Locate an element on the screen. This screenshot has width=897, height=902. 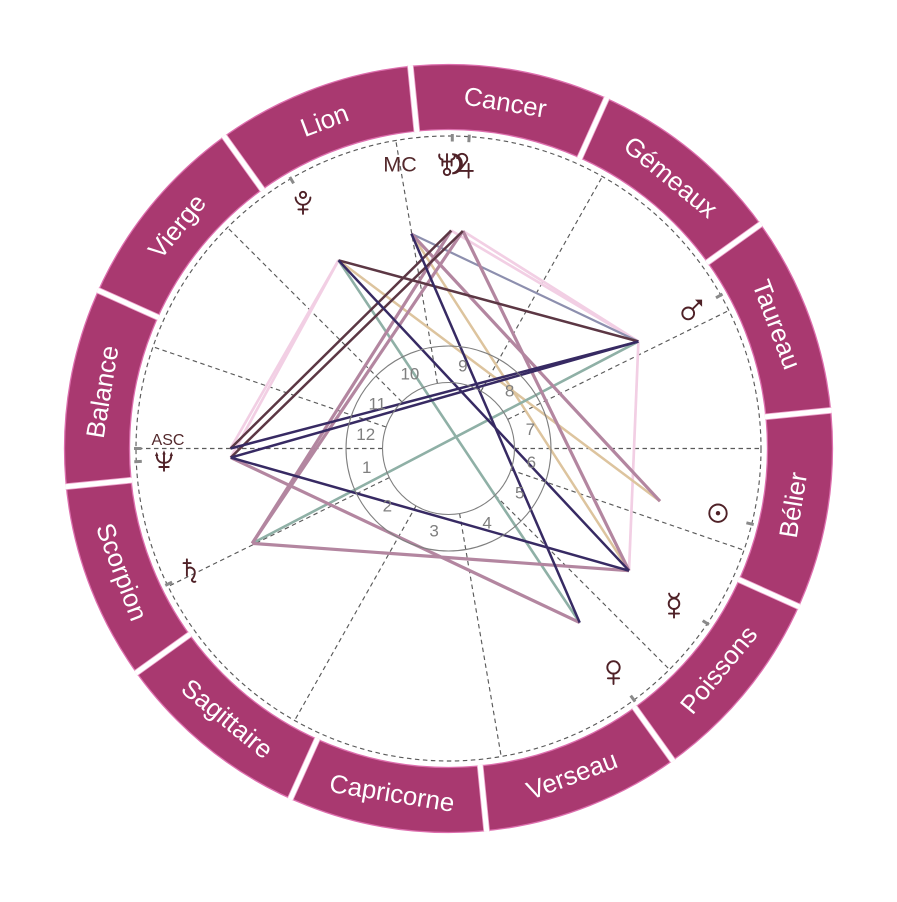
svg-text: 8 is located at coordinates (509, 390).